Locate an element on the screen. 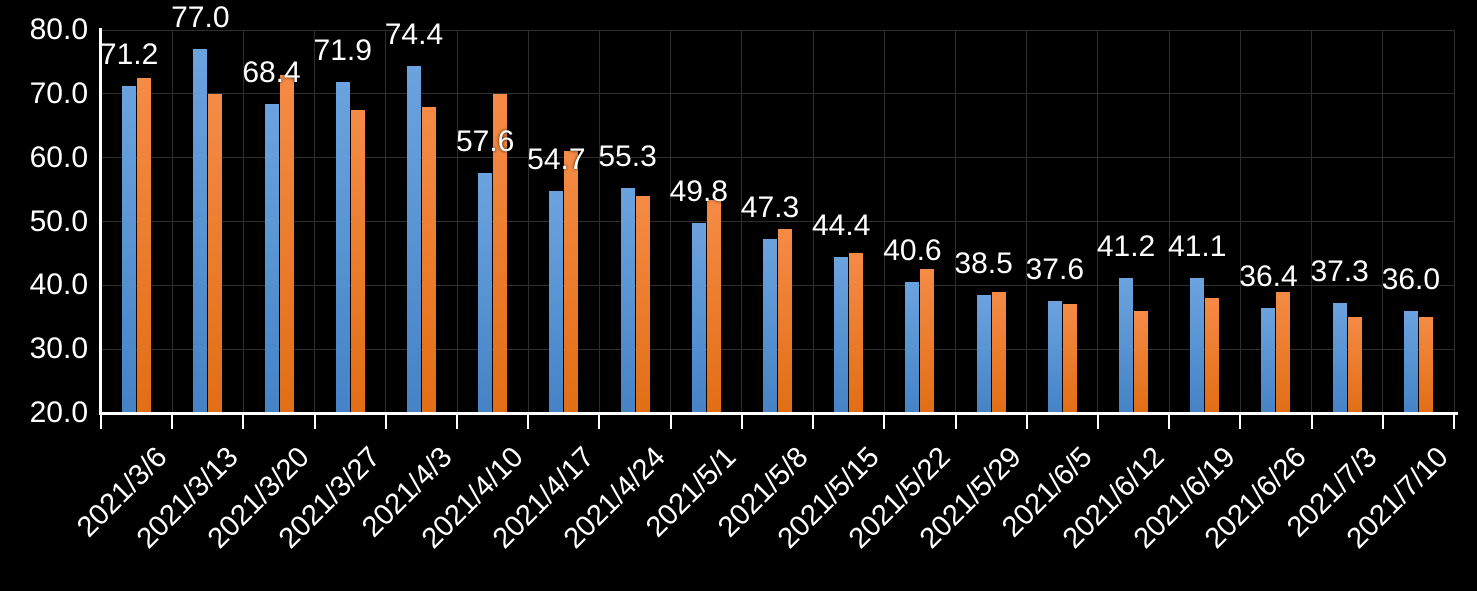 The height and width of the screenshot is (591, 1477). data-label: 41.1 is located at coordinates (1197, 247).